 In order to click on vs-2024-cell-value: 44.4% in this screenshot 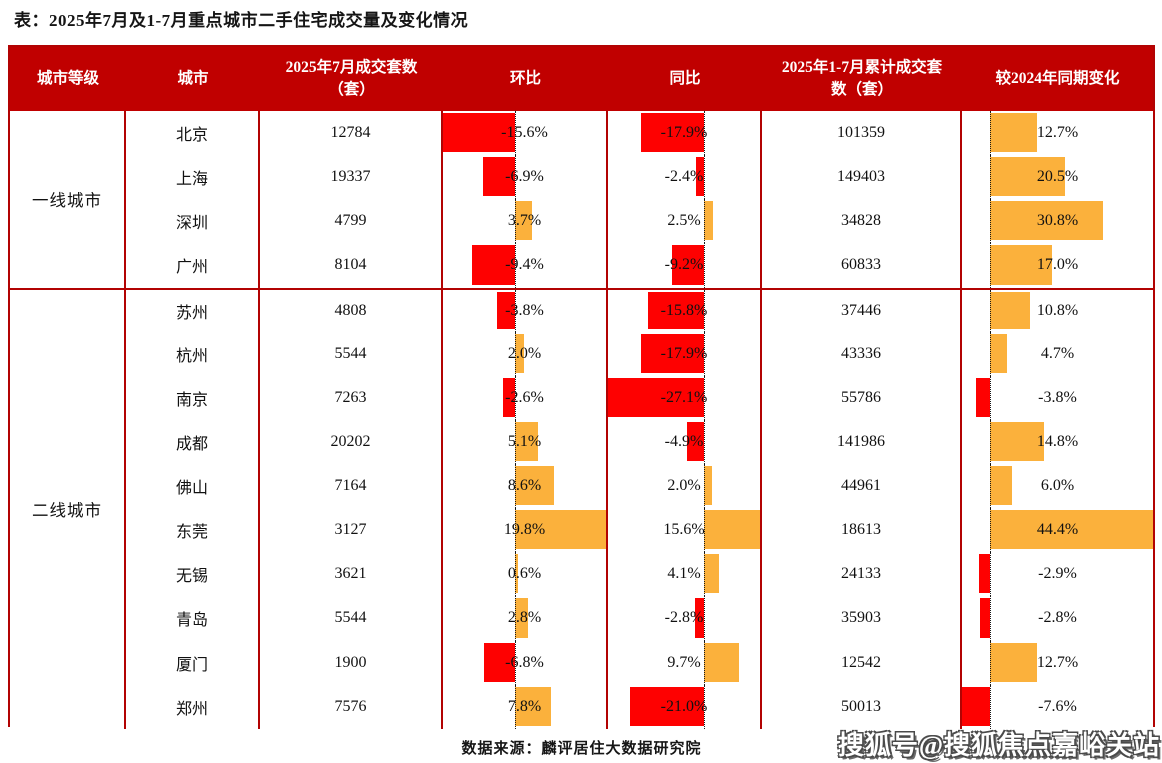, I will do `click(1057, 530)`.